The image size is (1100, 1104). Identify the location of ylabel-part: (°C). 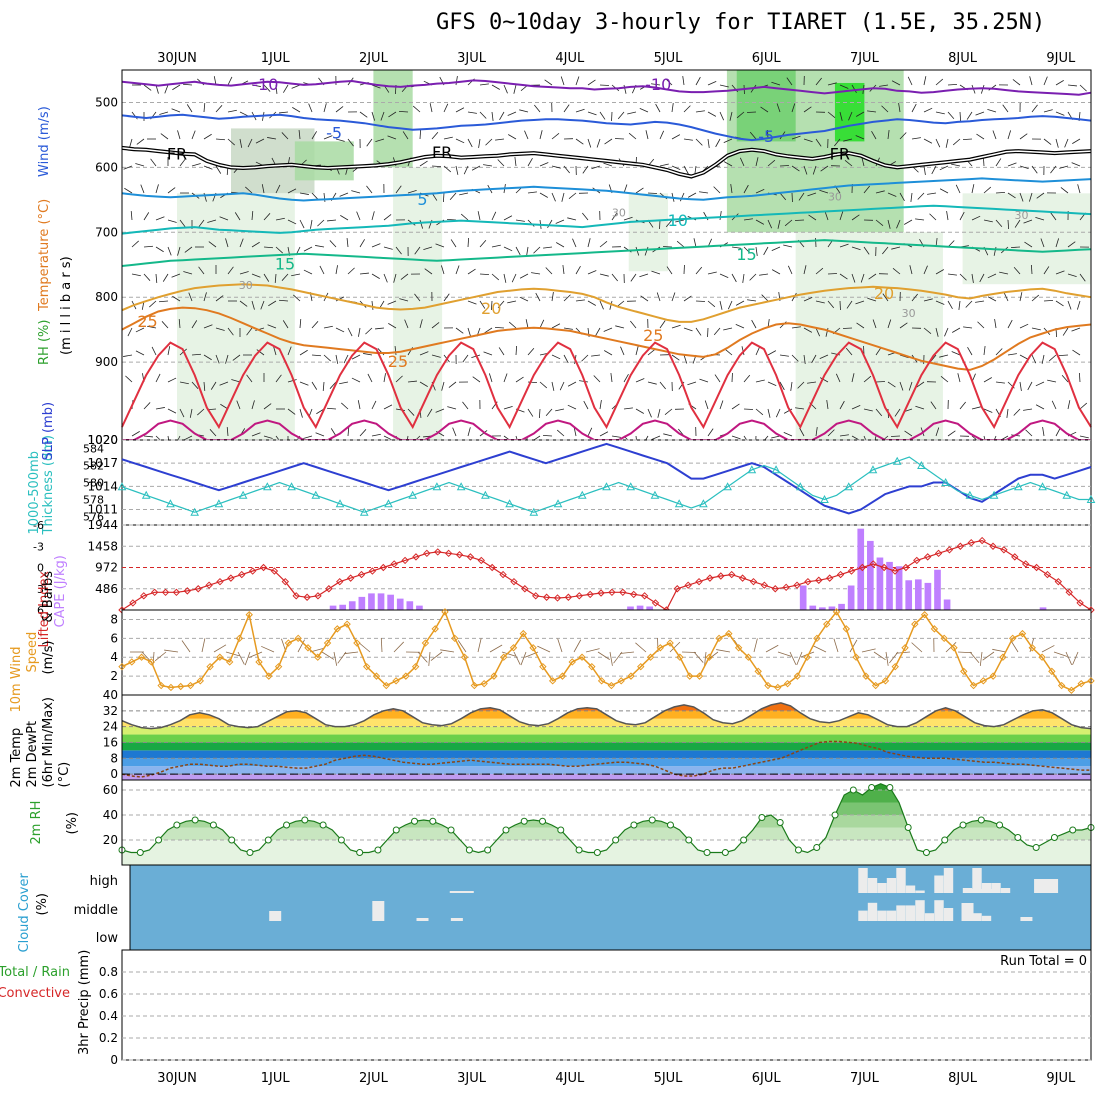
(64, 775).